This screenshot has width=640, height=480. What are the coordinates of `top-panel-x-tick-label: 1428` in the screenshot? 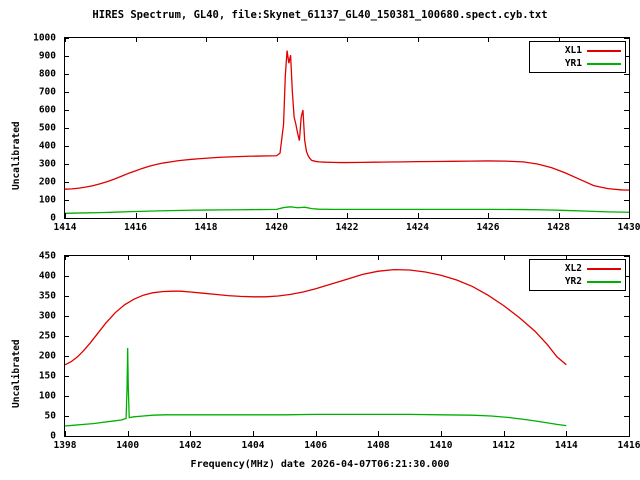 It's located at (558, 227).